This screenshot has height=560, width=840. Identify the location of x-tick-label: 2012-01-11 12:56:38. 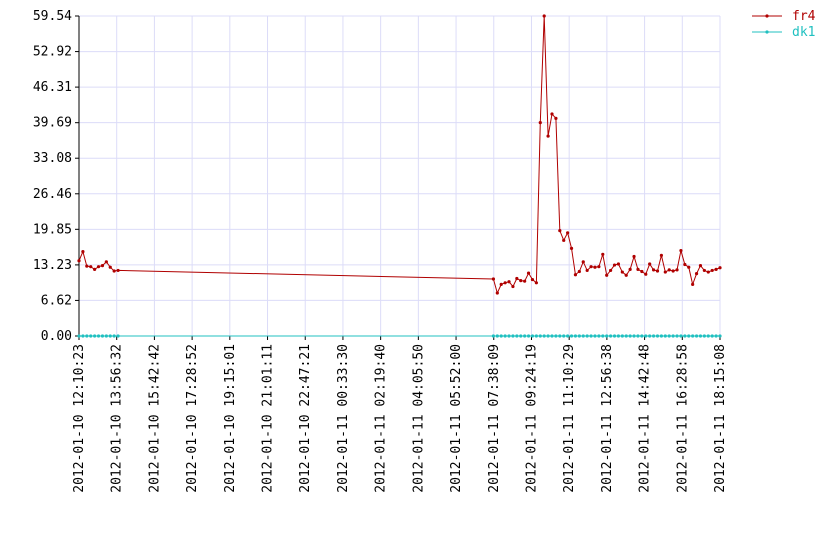
(607, 418).